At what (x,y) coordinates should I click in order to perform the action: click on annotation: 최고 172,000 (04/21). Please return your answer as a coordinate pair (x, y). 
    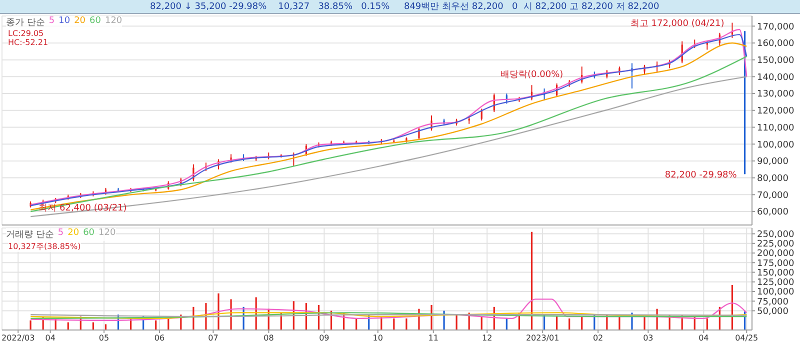
    Looking at the image, I should click on (677, 23).